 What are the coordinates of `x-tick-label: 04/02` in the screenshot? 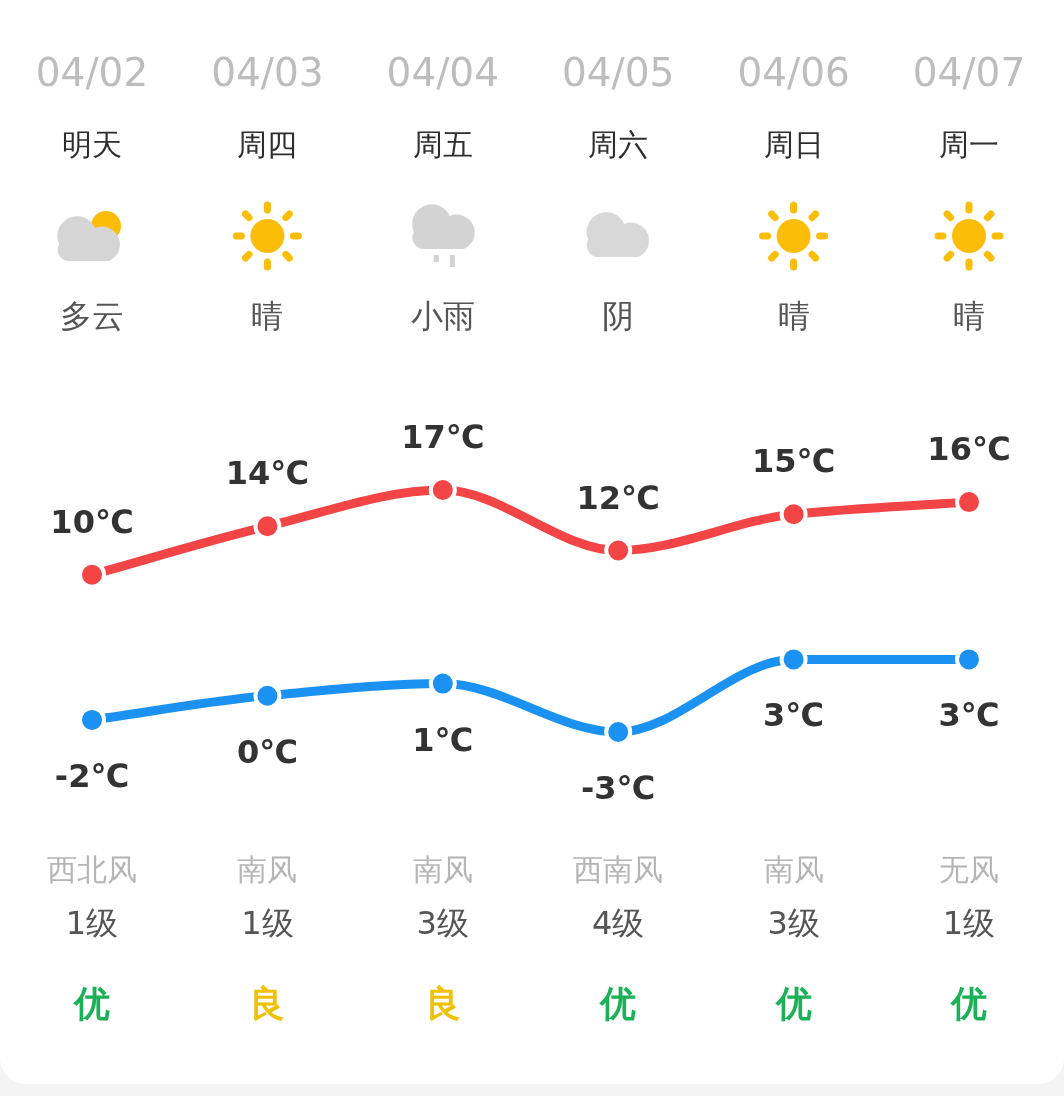 It's located at (92, 72).